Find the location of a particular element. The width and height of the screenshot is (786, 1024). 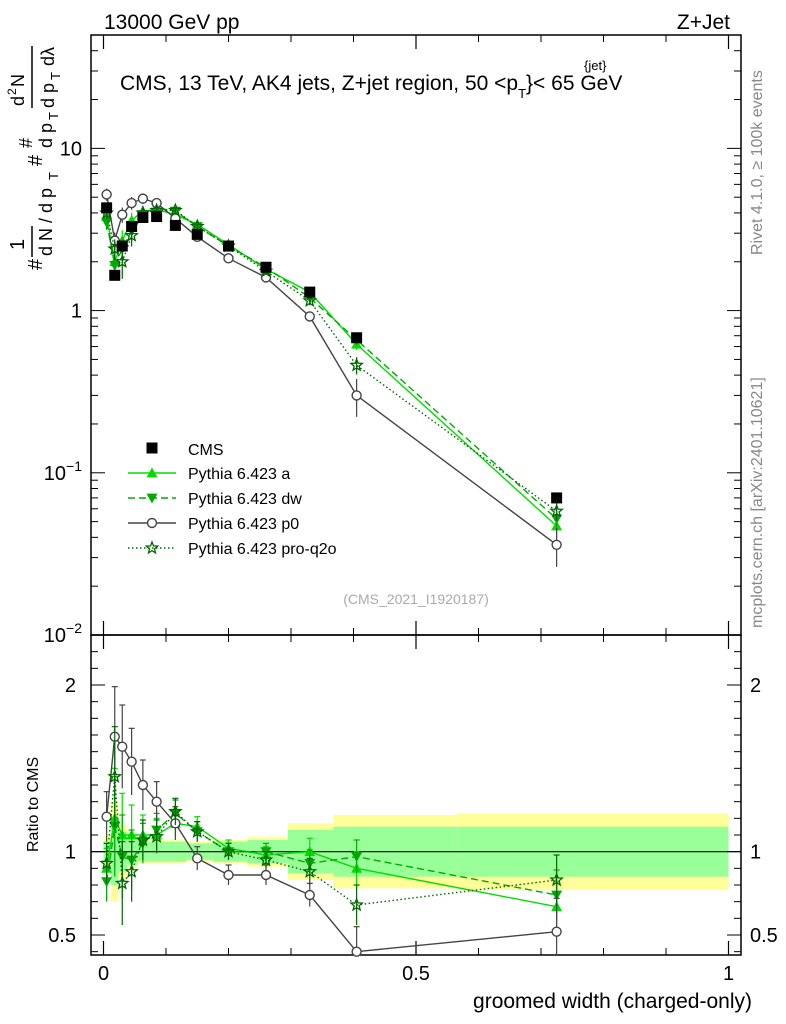

legend-label-2: Pythia 6.423 p0 is located at coordinates (243, 524).